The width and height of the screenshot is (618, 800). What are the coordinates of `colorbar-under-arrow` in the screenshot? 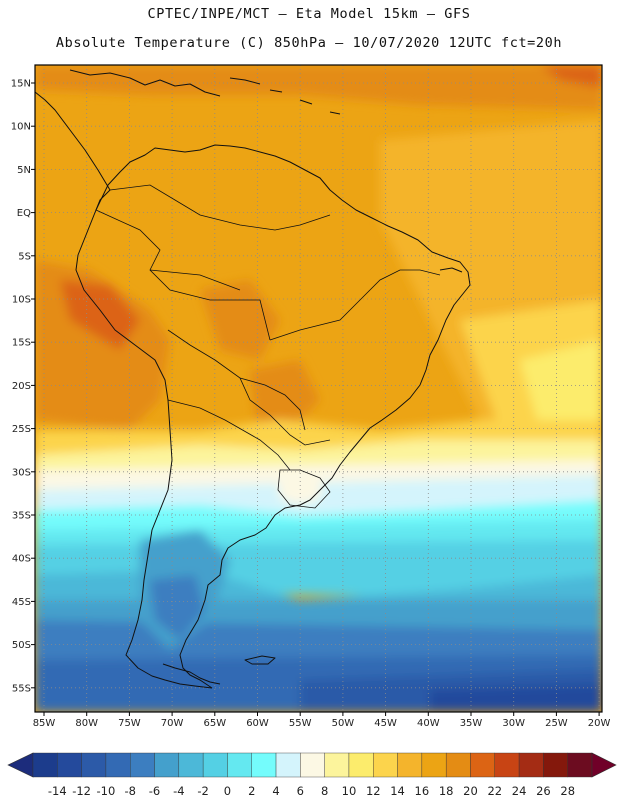 It's located at (20, 765).